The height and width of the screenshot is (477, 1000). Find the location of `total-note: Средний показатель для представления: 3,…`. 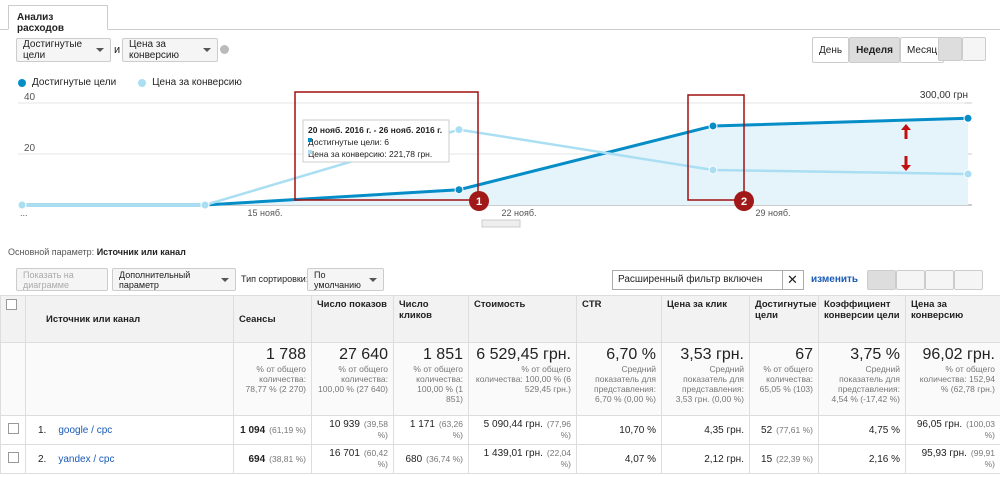

total-note: Средний показатель для представления: 3,… is located at coordinates (709, 384).